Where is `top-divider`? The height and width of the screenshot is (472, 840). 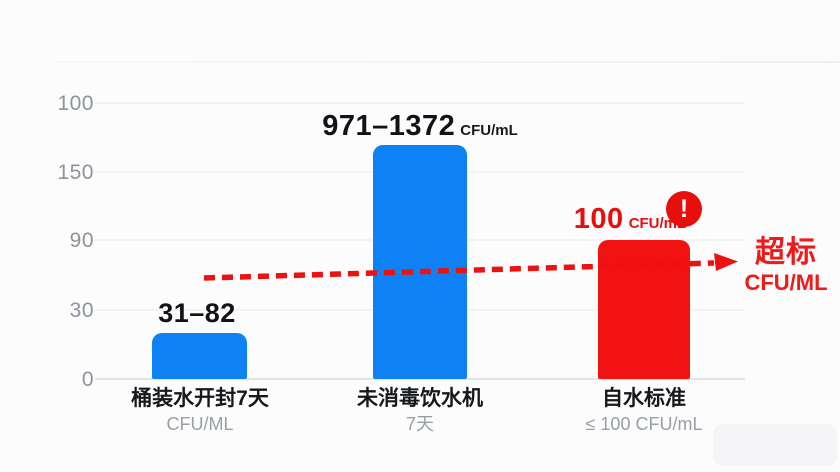 top-divider is located at coordinates (447, 62).